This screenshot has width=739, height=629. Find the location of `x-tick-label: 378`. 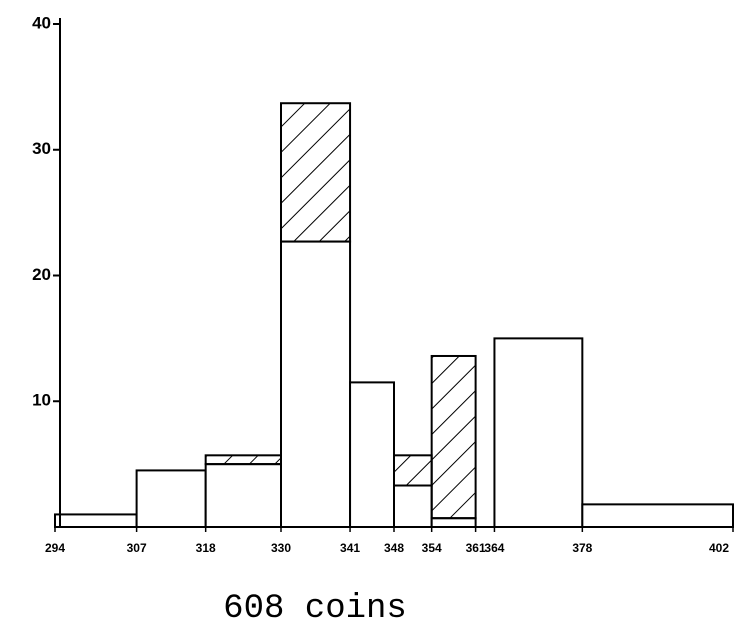

x-tick-label: 378 is located at coordinates (582, 548).